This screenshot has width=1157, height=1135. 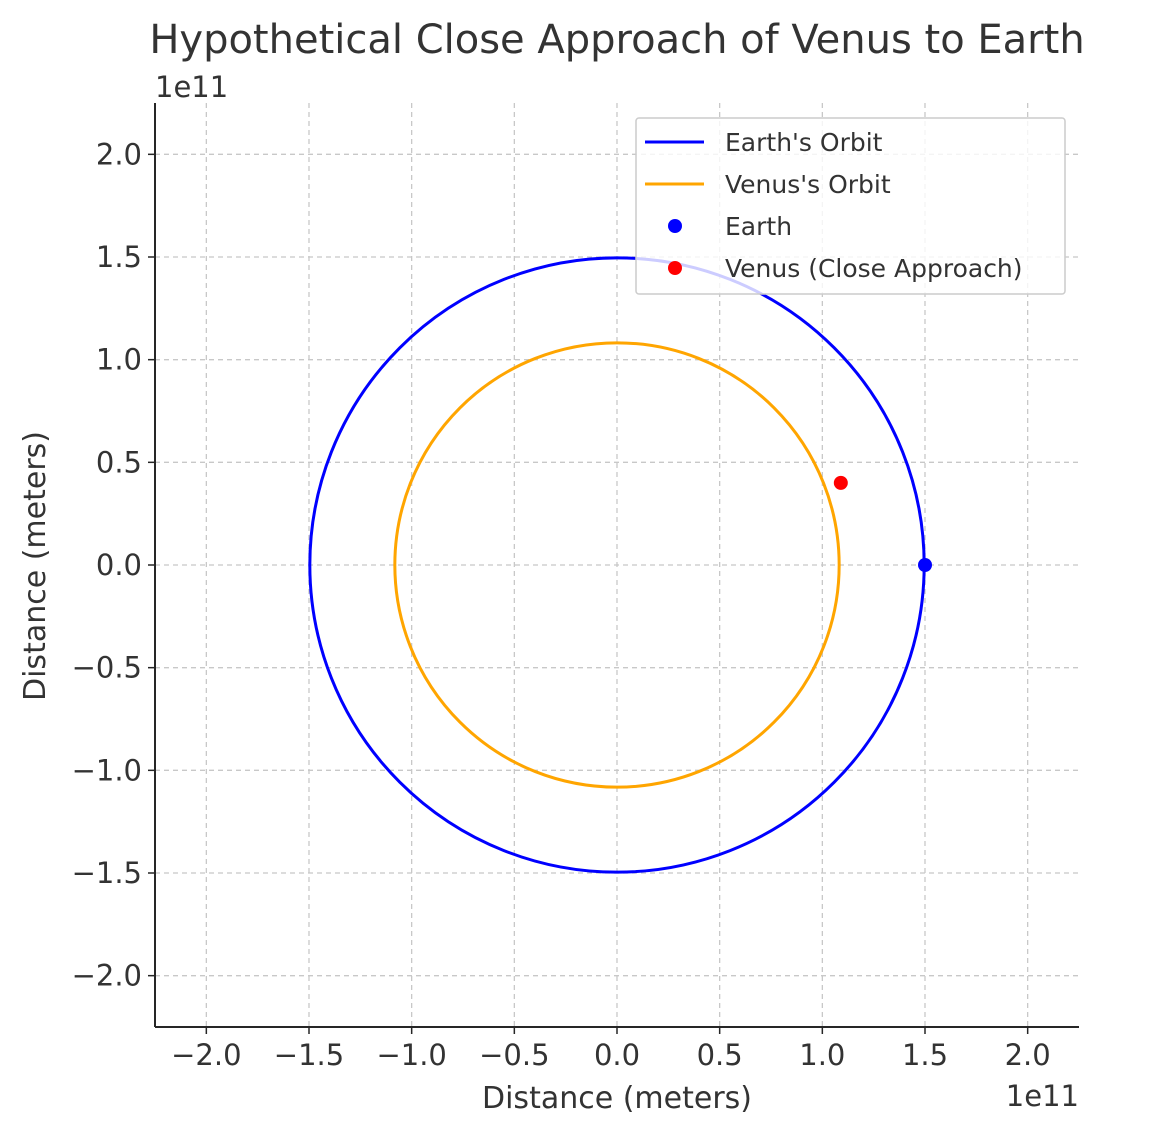 What do you see at coordinates (107, 976) in the screenshot?
I see `y-tick-label: −2.0` at bounding box center [107, 976].